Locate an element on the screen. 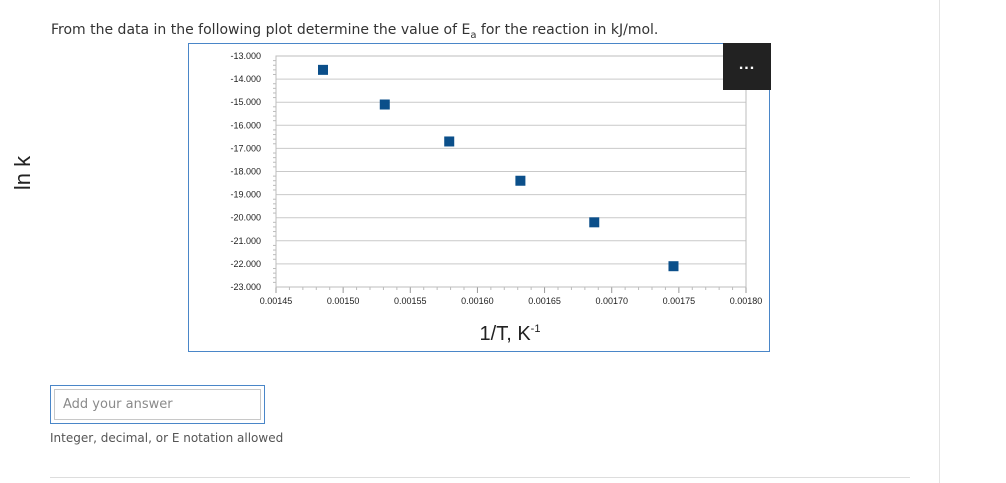  answer-box is located at coordinates (157, 404).